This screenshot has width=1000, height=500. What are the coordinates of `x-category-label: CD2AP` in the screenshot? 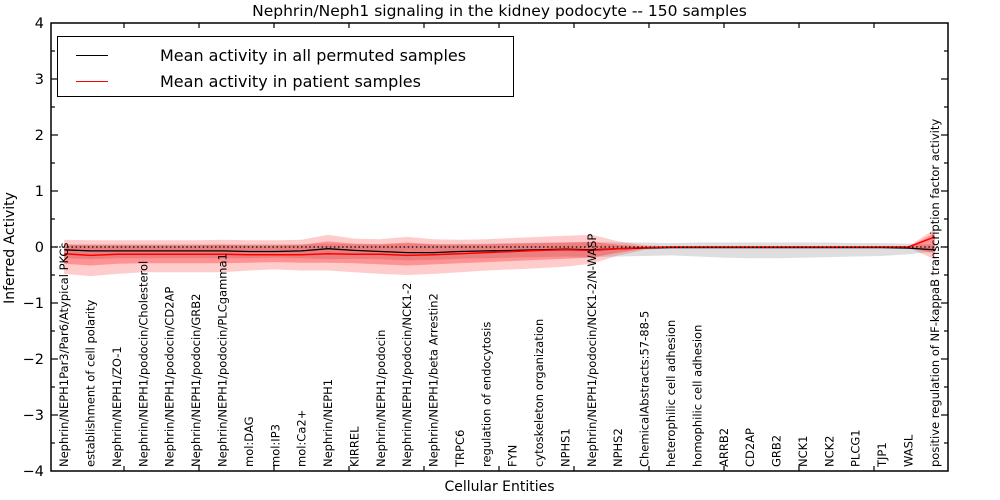 It's located at (750, 447).